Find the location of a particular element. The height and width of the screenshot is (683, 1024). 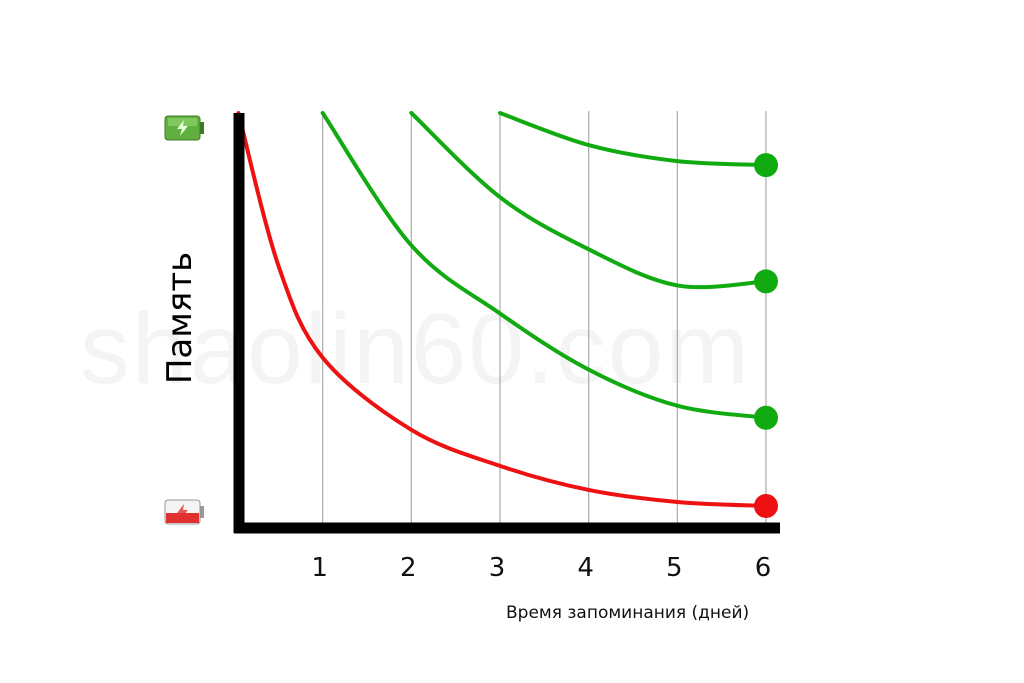

x-tick-label-4: 4 is located at coordinates (585, 568).